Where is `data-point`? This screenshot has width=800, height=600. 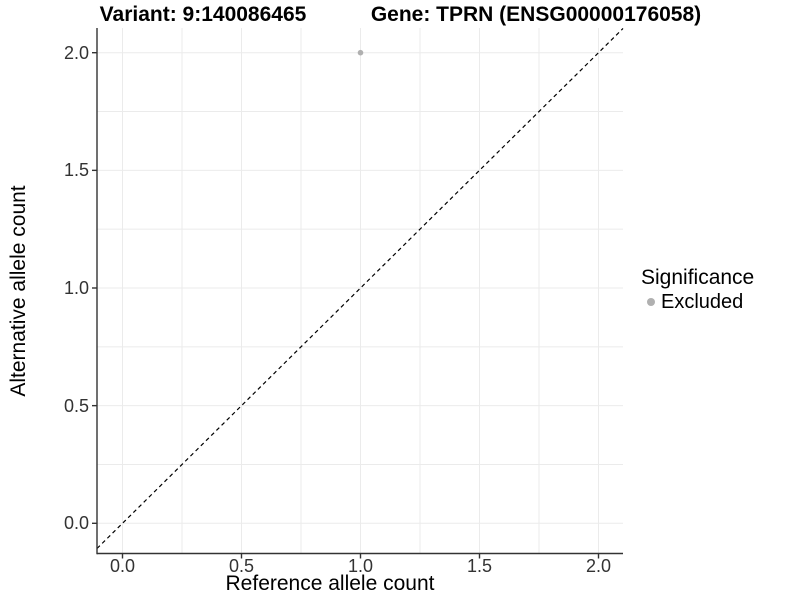 data-point is located at coordinates (360, 52).